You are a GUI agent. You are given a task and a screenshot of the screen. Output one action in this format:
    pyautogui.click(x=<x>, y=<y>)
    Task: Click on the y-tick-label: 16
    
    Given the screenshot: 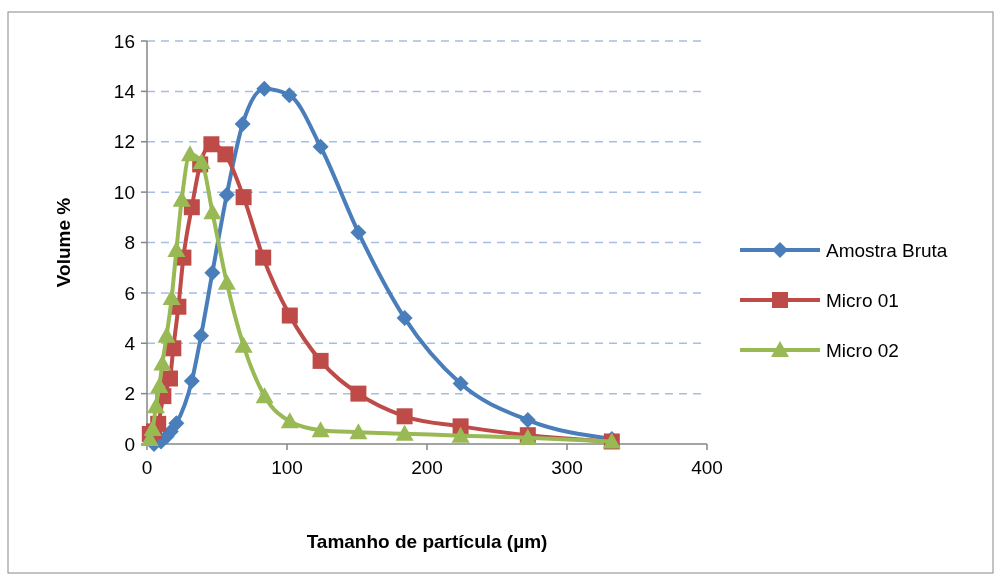 What is the action you would take?
    pyautogui.click(x=124, y=41)
    